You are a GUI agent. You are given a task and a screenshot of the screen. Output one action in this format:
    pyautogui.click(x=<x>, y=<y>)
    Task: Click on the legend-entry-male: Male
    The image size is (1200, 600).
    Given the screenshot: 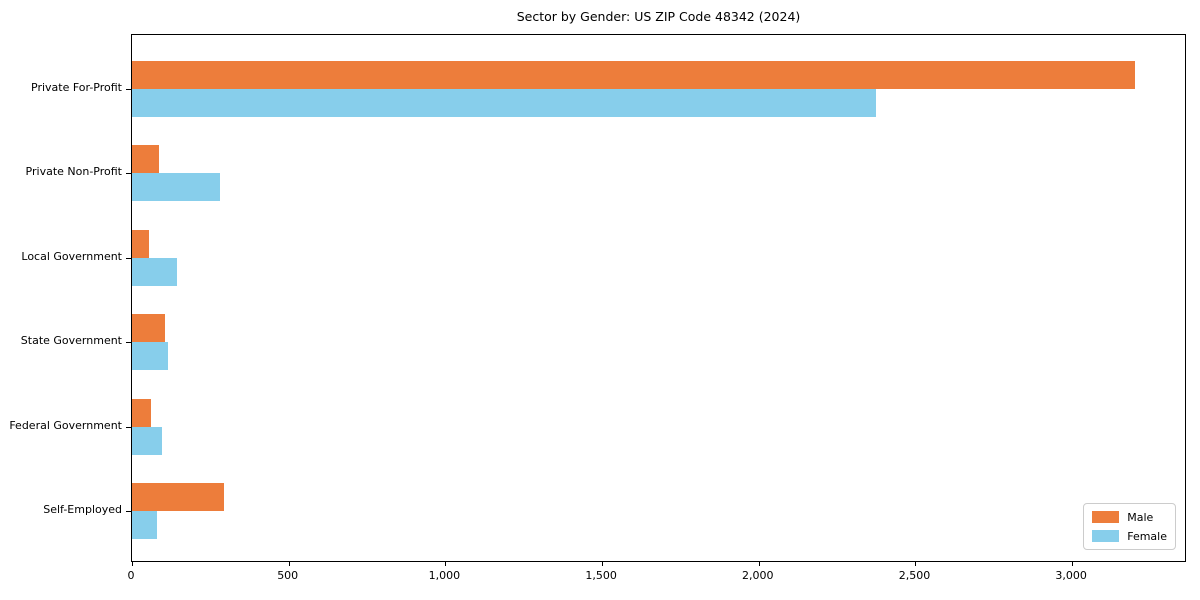 What is the action you would take?
    pyautogui.click(x=1129, y=517)
    